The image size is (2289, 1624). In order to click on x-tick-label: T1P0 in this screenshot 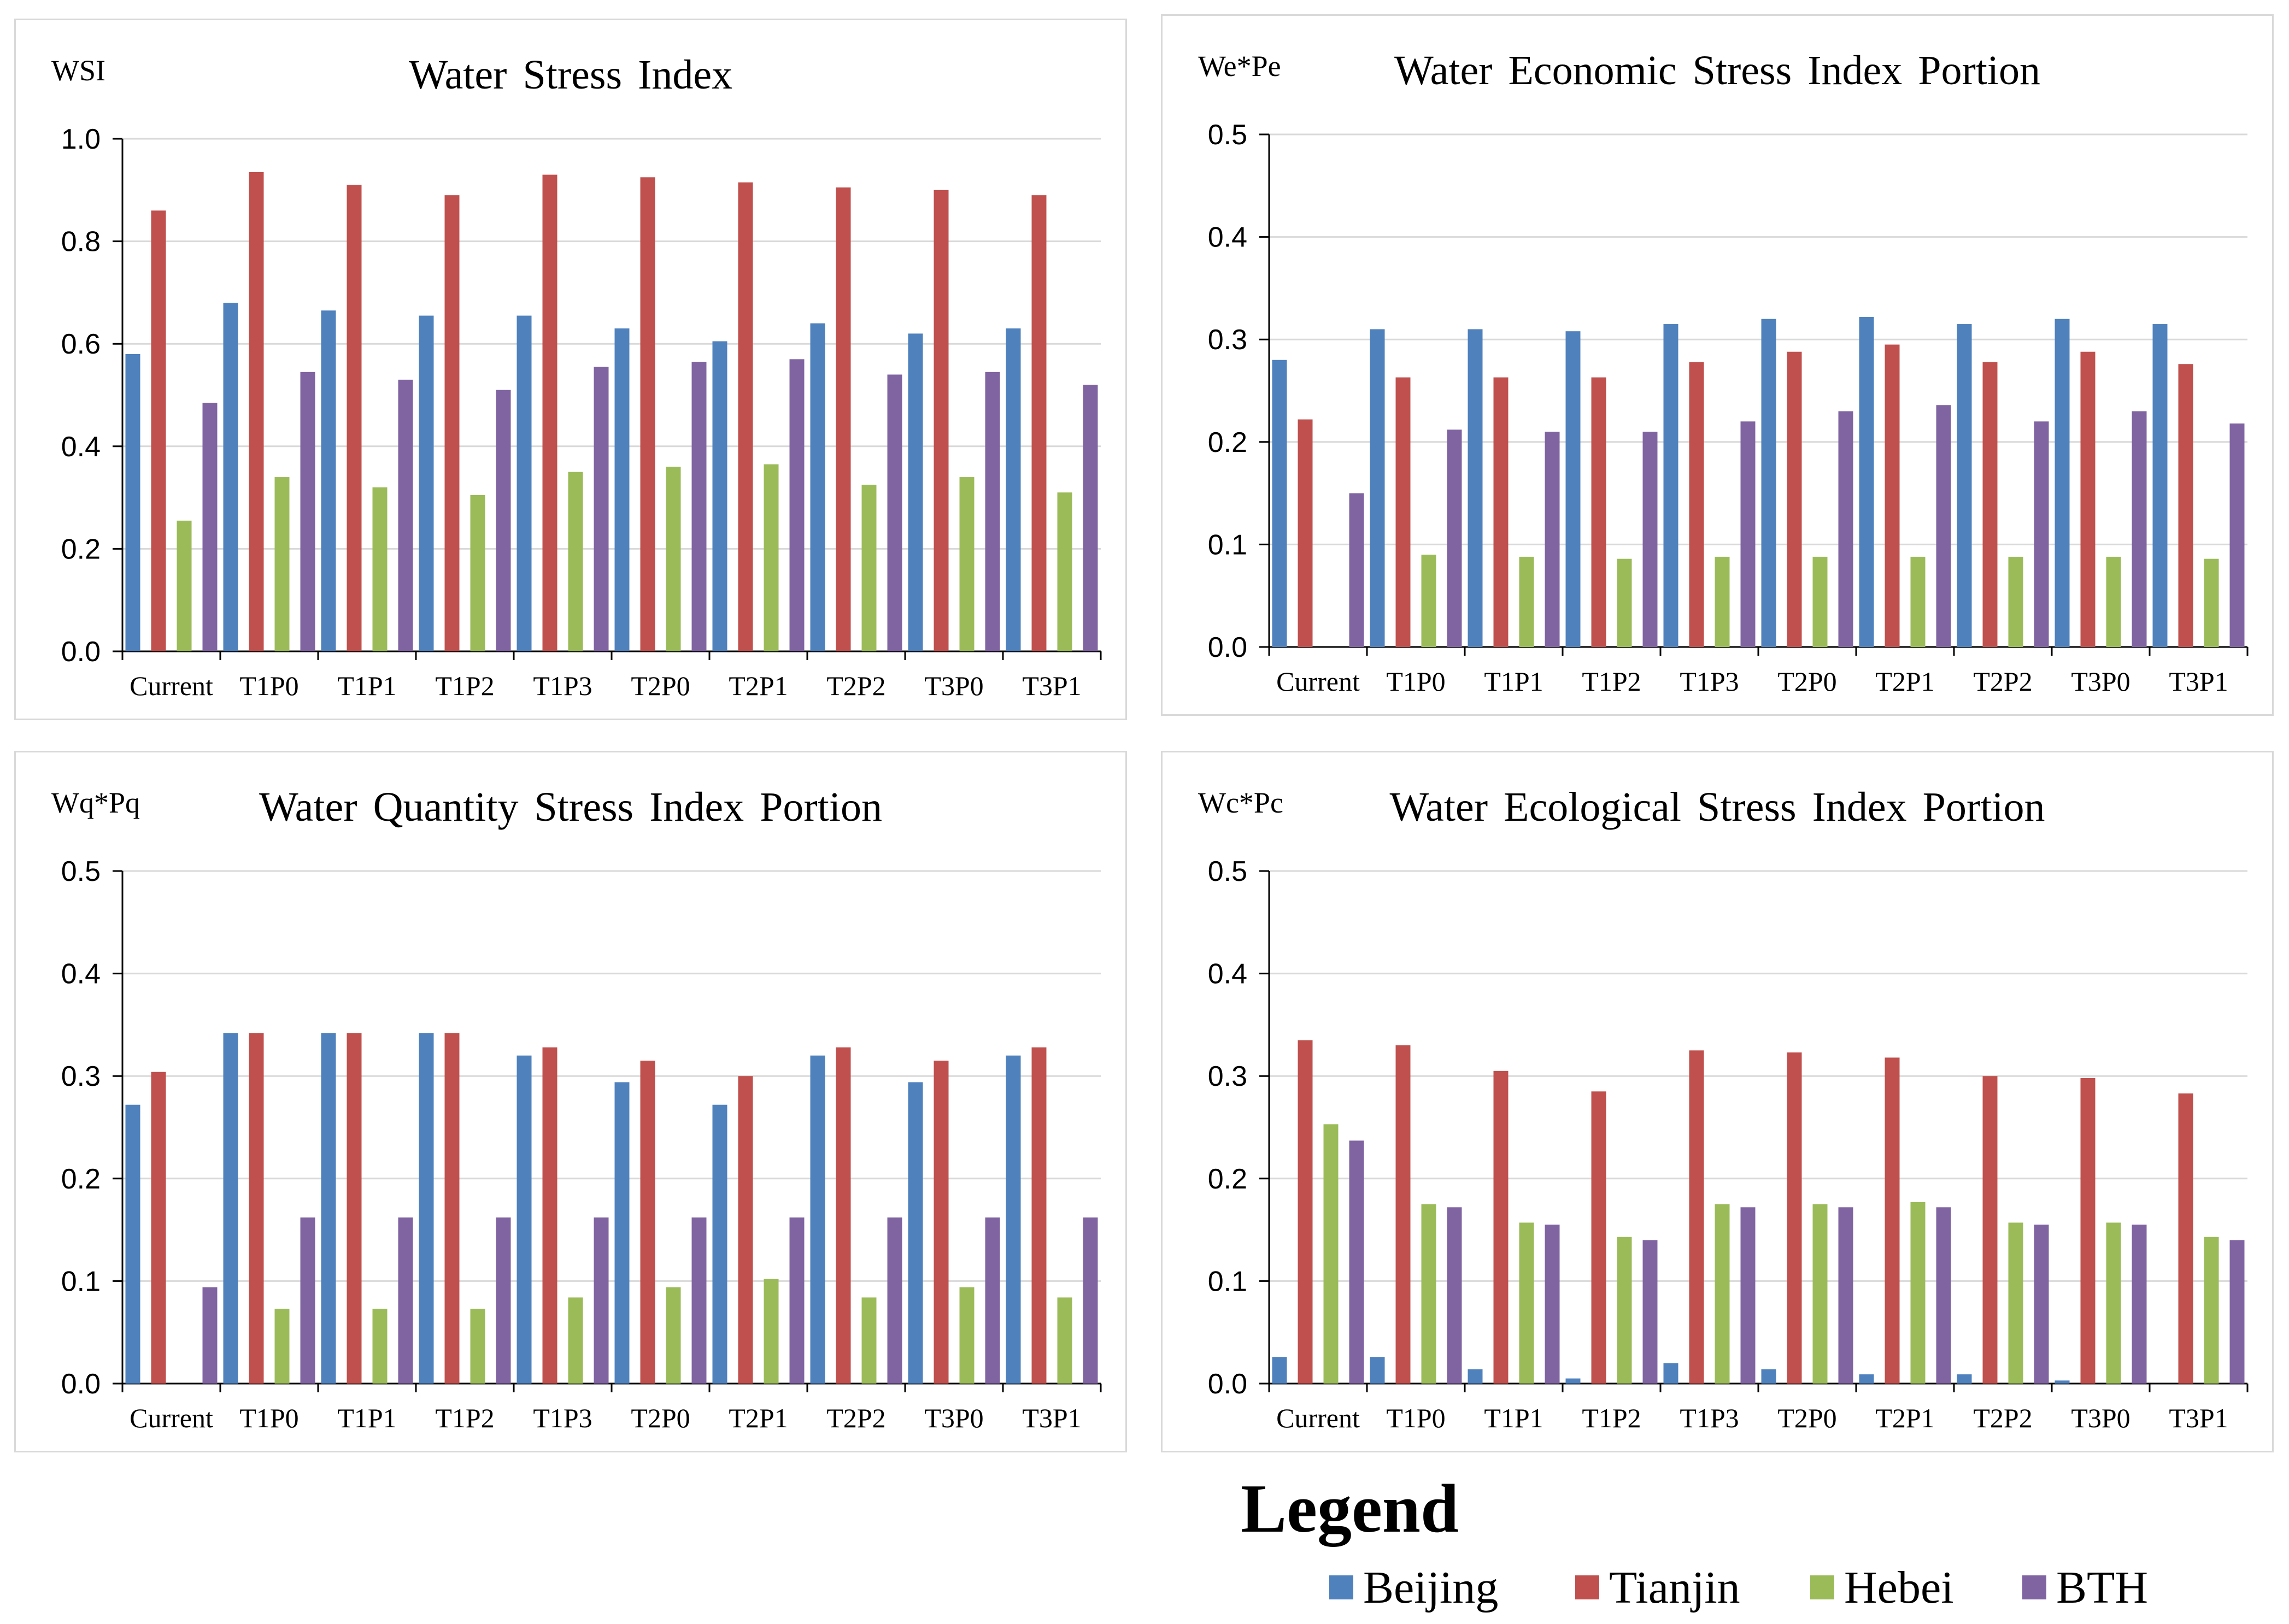, I will do `click(268, 685)`.